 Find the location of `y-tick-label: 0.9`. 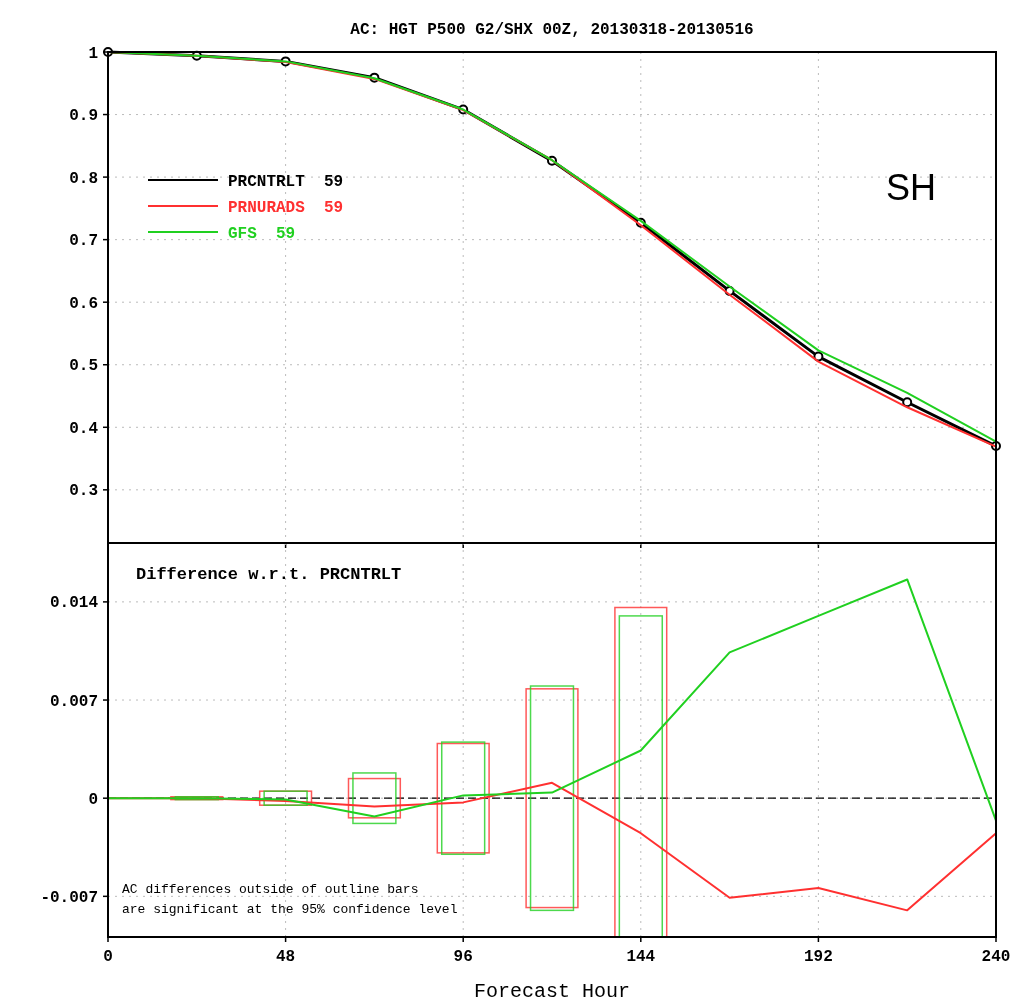

y-tick-label: 0.9 is located at coordinates (83, 116).